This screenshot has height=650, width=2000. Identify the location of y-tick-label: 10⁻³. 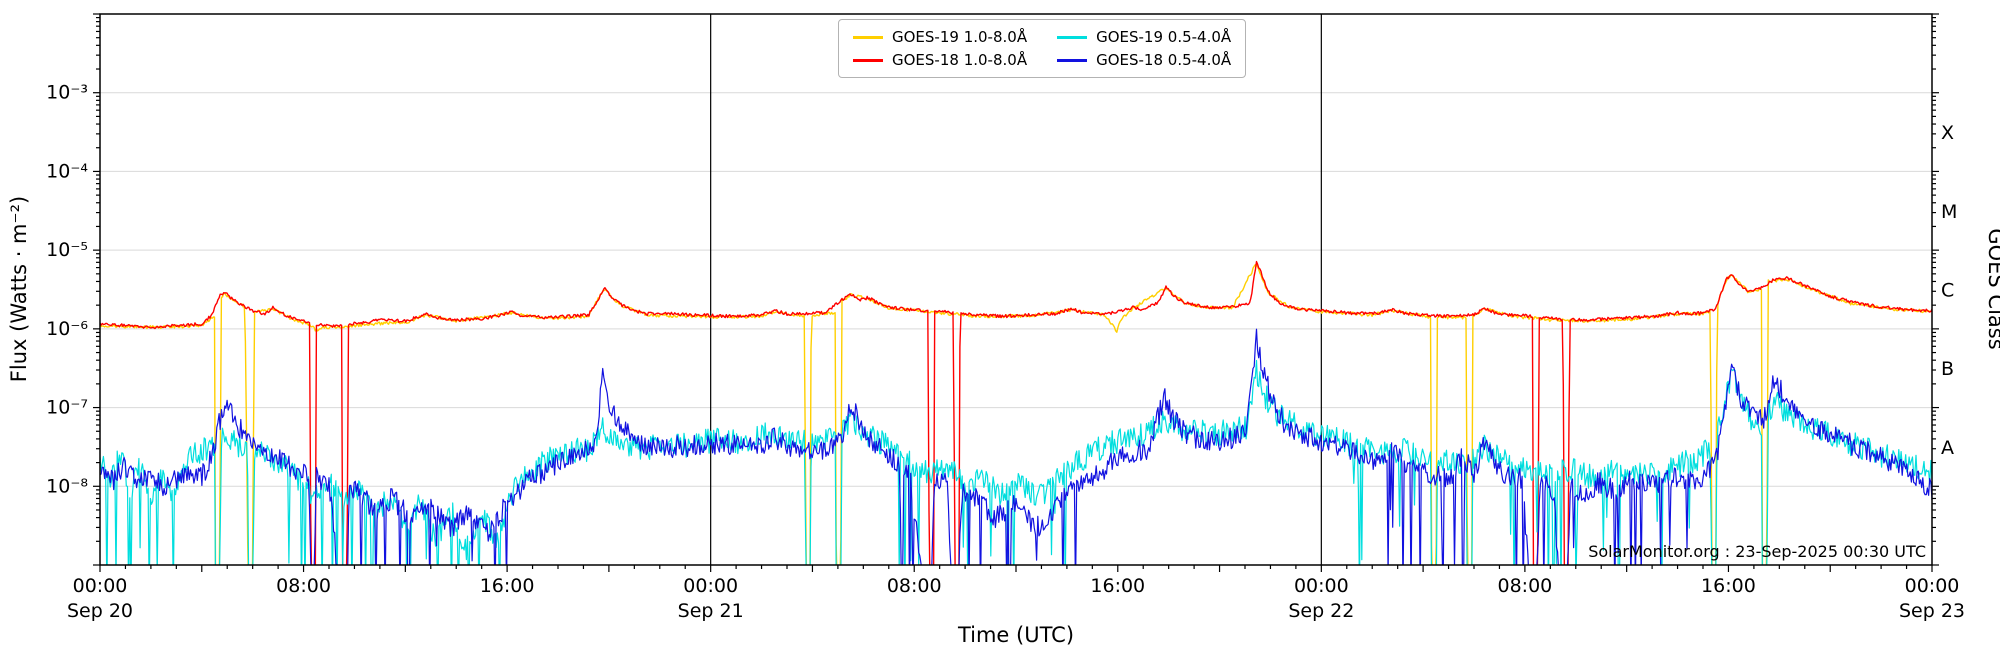
(67, 93).